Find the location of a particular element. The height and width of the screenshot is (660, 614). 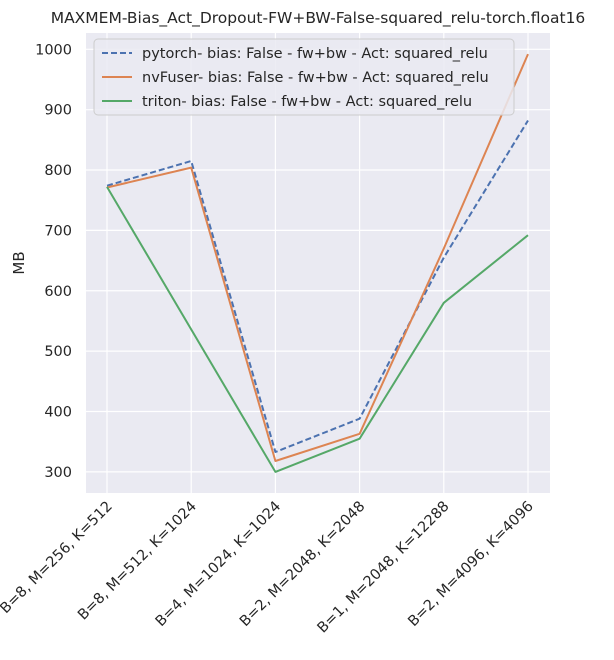

y-tick-label: 700 is located at coordinates (58, 231).